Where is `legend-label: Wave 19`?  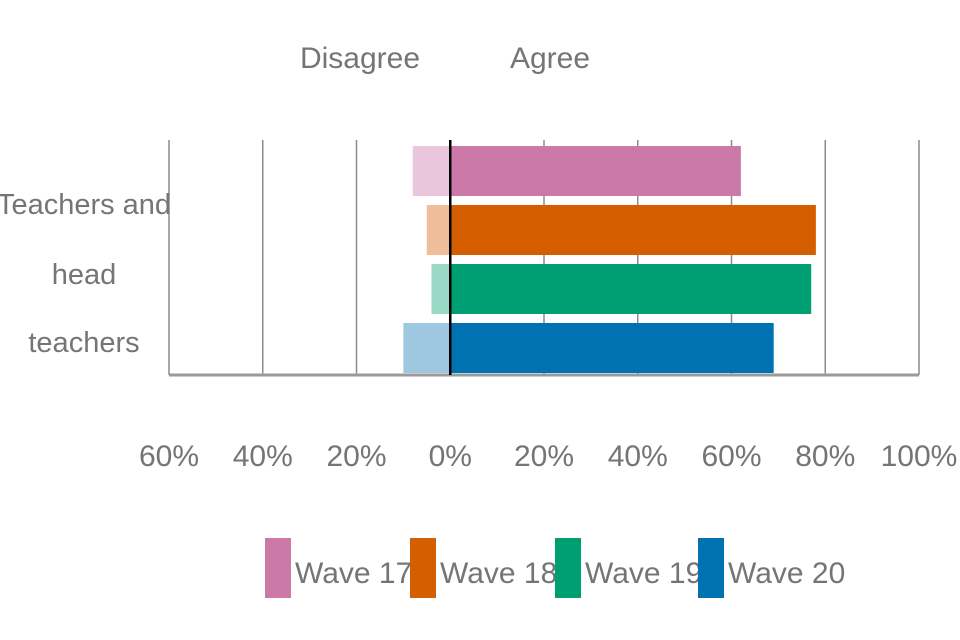 legend-label: Wave 19 is located at coordinates (643, 573).